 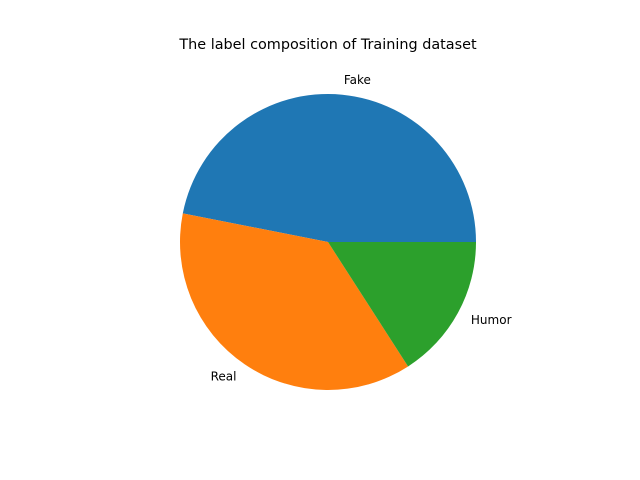 I want to click on pie-label-real: Real, so click(x=224, y=377).